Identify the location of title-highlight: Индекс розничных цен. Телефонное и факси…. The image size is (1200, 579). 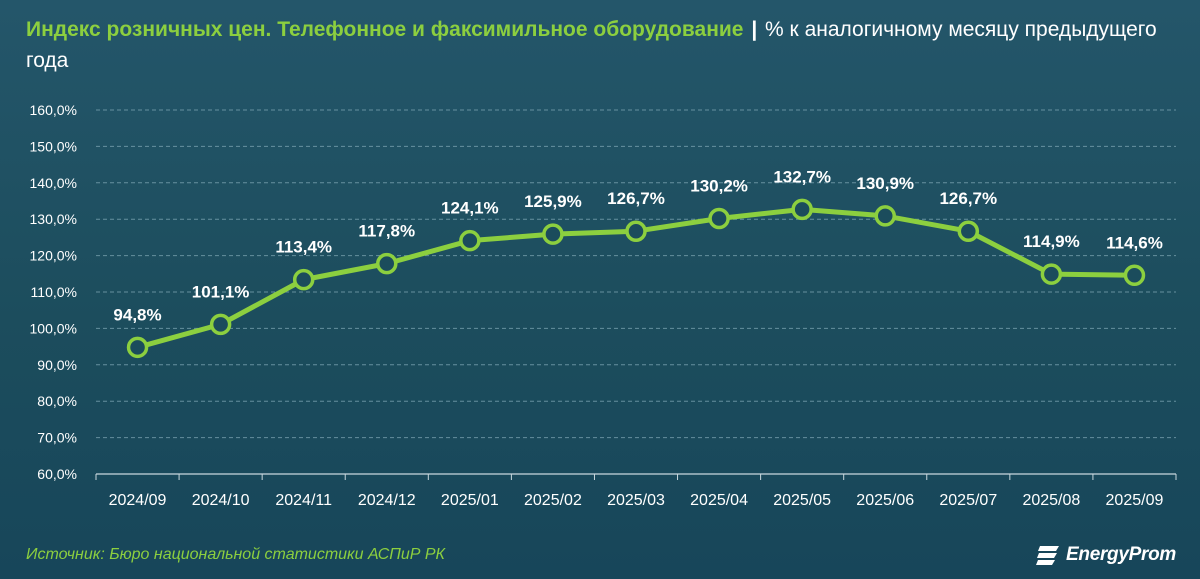
(385, 29).